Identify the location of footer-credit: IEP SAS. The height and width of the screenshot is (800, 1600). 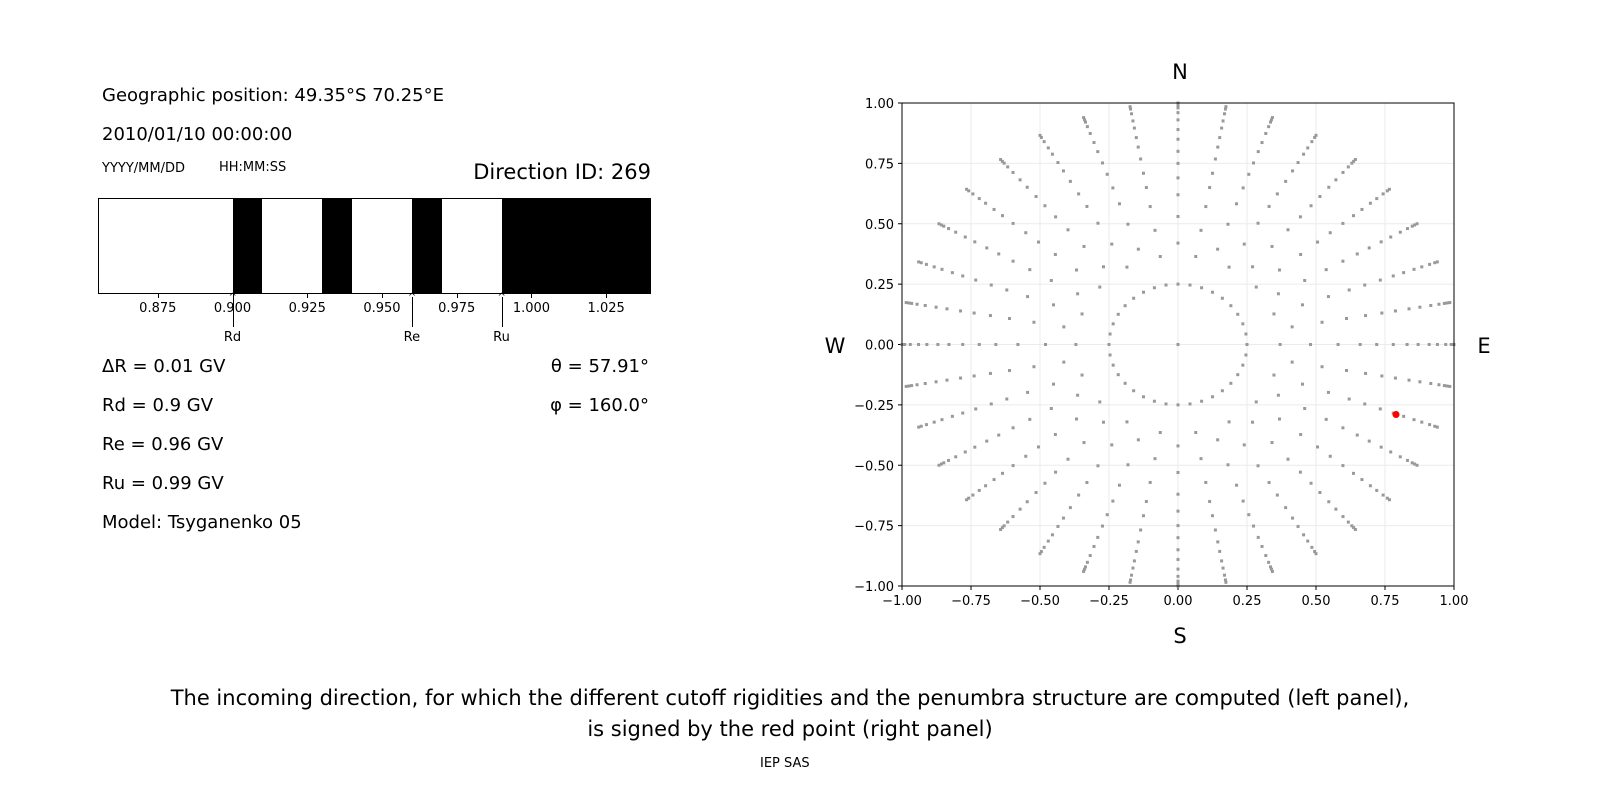
(785, 763).